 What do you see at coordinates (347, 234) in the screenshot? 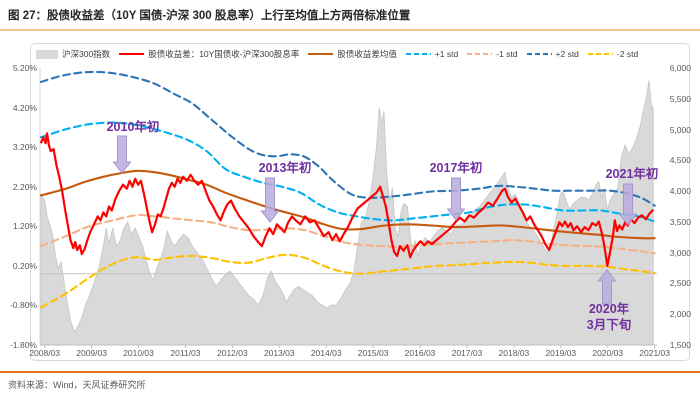
I see `series--1-std` at bounding box center [347, 234].